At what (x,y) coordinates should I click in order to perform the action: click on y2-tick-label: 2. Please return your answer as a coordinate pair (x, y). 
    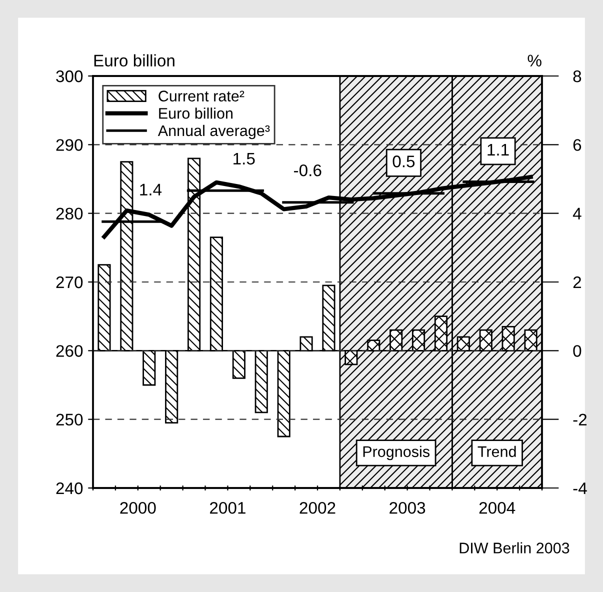
    Looking at the image, I should click on (577, 282).